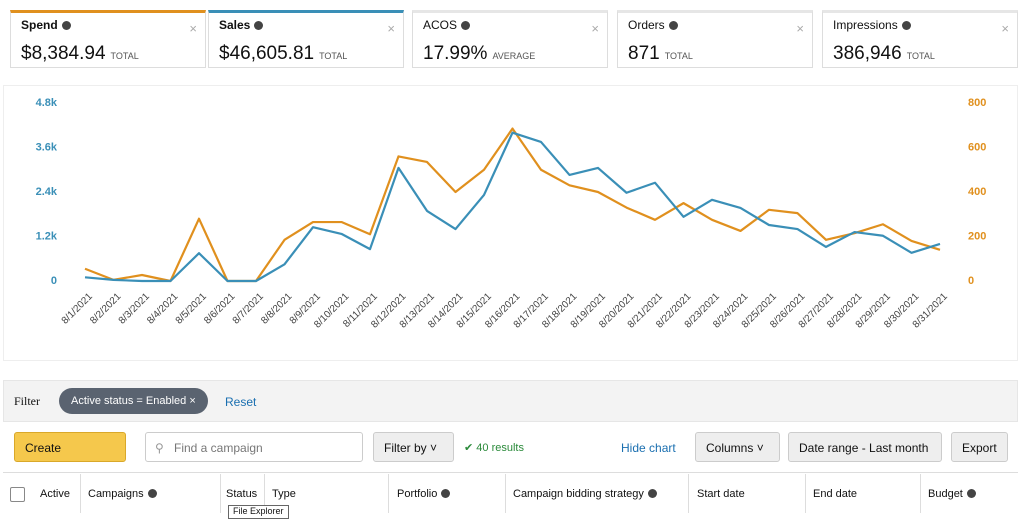 This screenshot has width=1024, height=519. I want to click on card-label: Impressions, so click(872, 25).